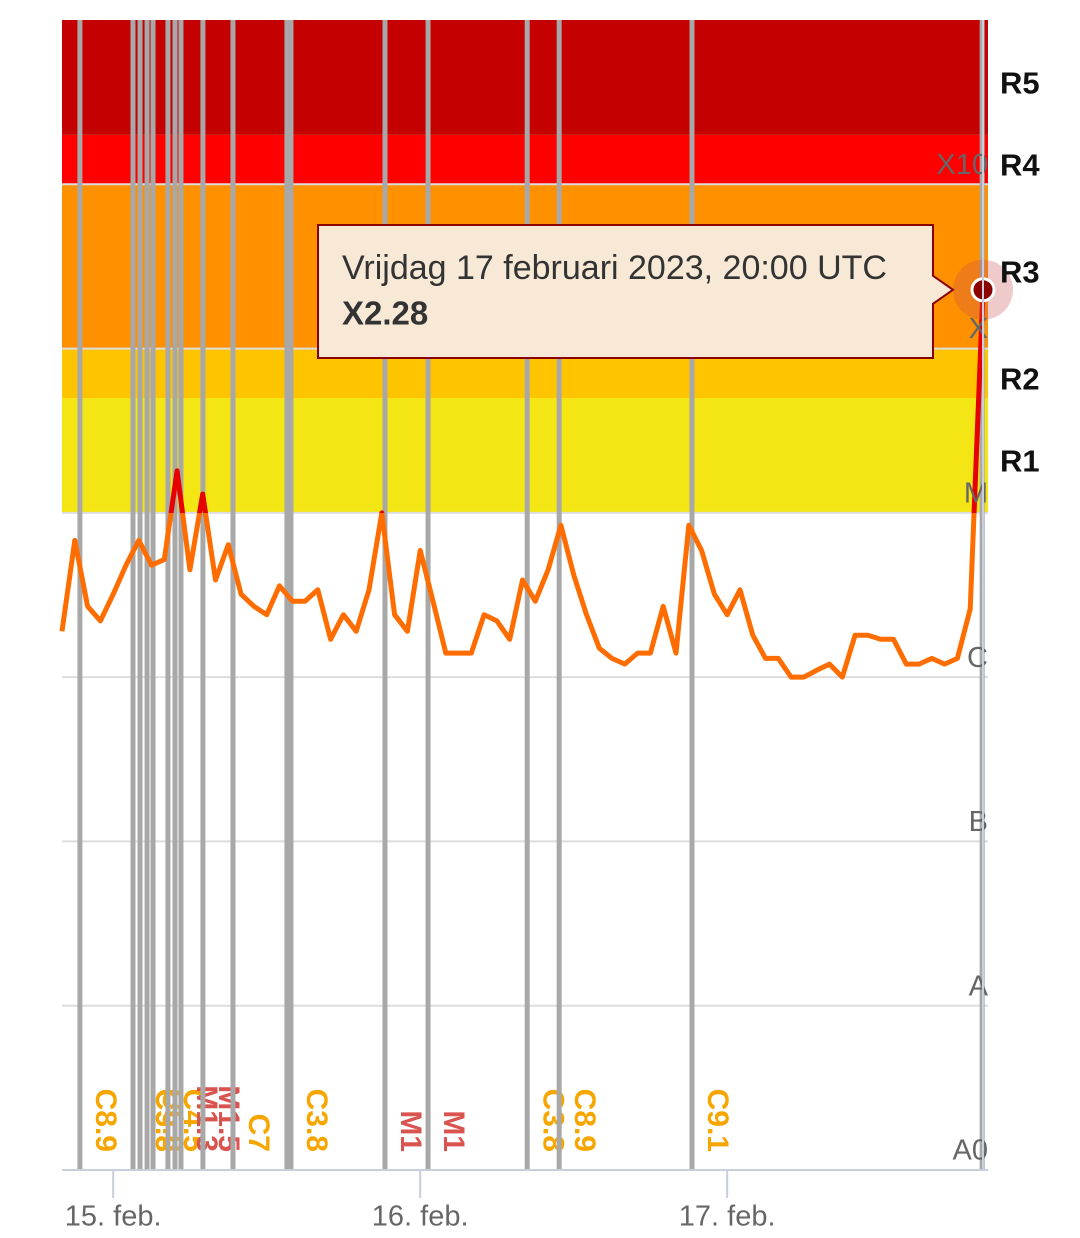 This screenshot has height=1238, width=1080. I want to click on tooltip-title: Vrijdag 17 februari 2023, 20:00 UTC, so click(614, 268).